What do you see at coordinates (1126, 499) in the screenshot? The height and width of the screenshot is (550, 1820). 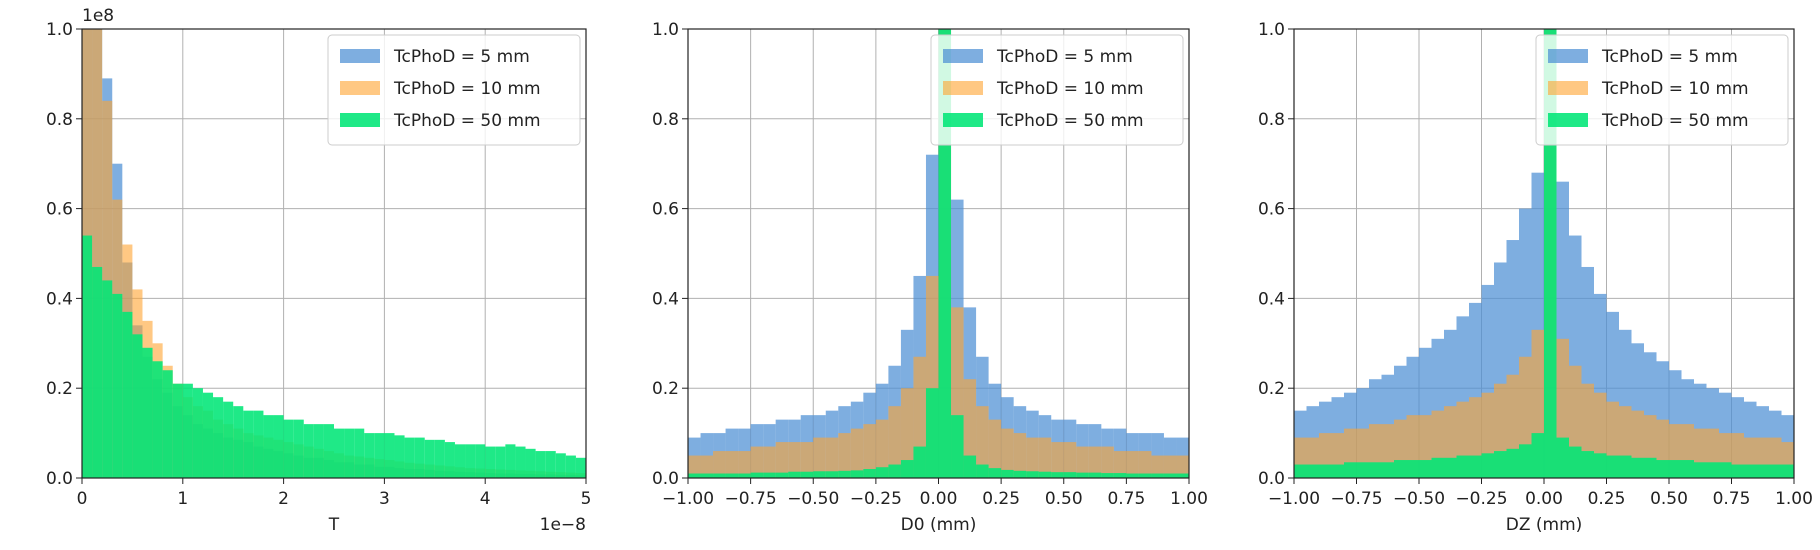 I see `x-tick-label: 0.75` at bounding box center [1126, 499].